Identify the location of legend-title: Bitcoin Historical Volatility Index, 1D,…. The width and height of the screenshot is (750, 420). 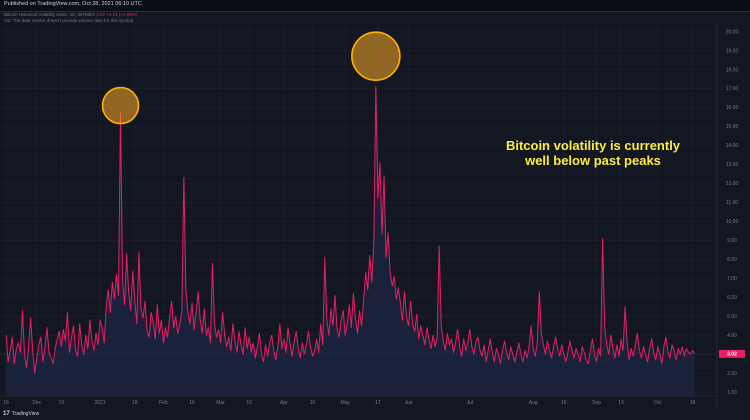
(49, 14).